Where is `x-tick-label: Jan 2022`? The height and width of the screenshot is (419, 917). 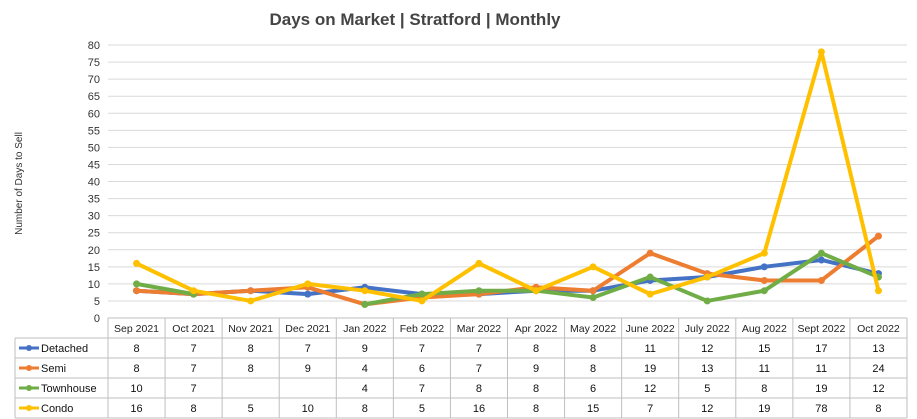
x-tick-label: Jan 2022 is located at coordinates (364, 329).